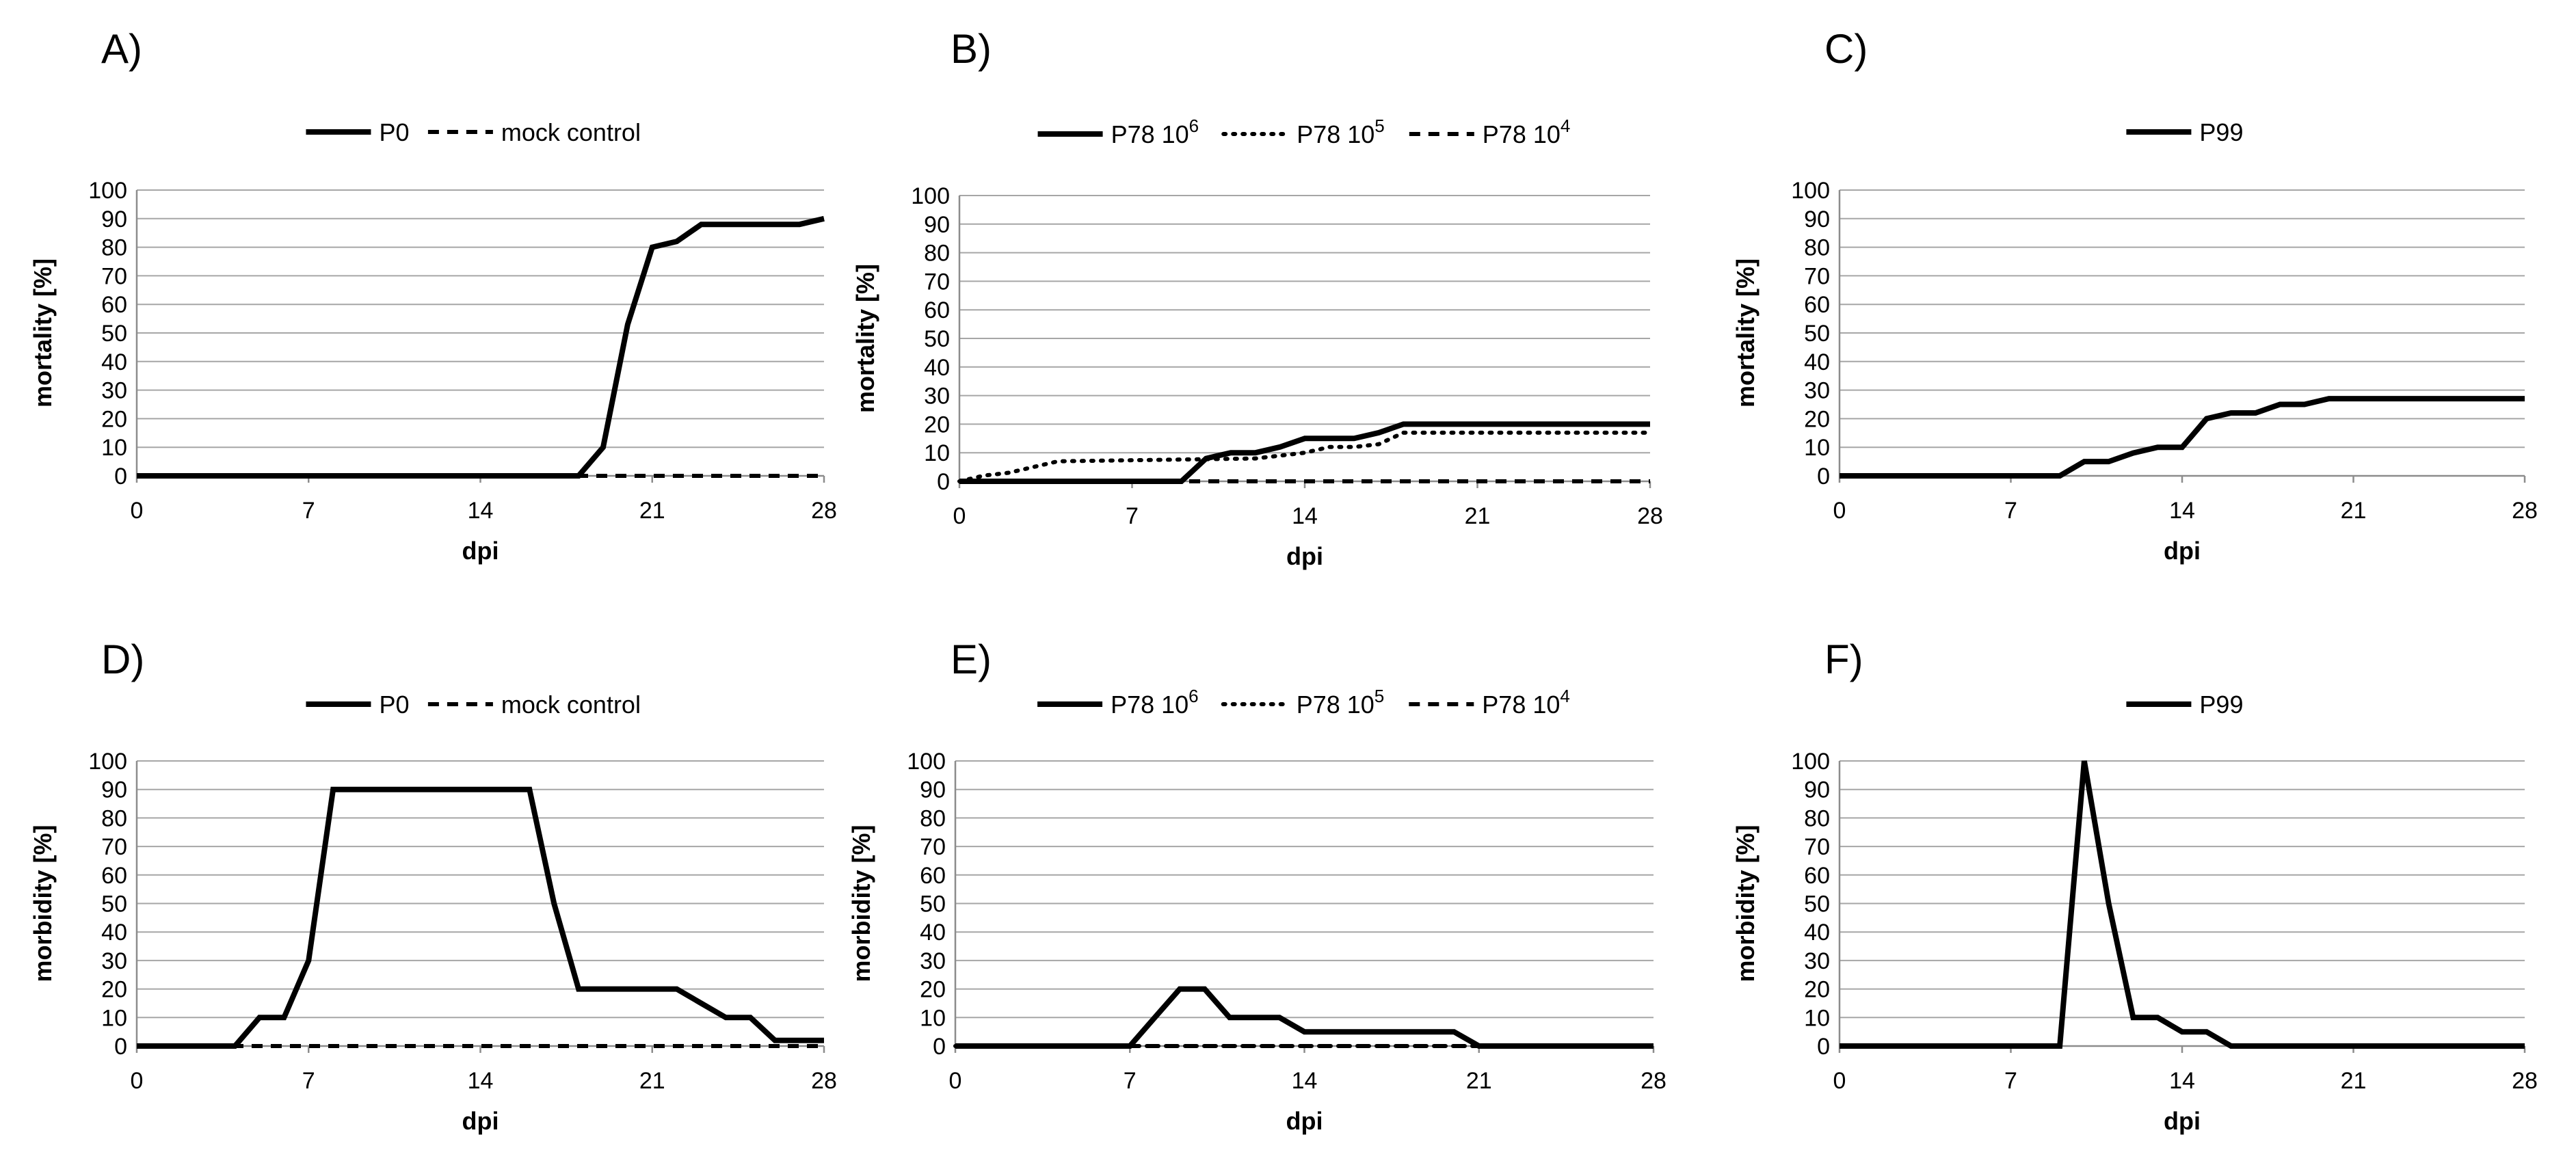 This screenshot has width=2576, height=1165. What do you see at coordinates (1565, 126) in the screenshot?
I see `legend-label-exponent: 4` at bounding box center [1565, 126].